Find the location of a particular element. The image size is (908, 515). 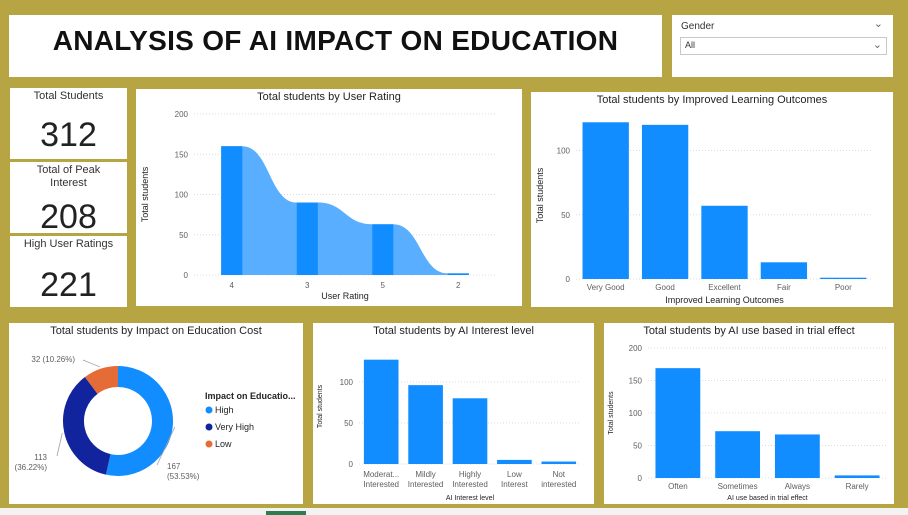

kpi-card-total-students: Total Students 312 is located at coordinates (68, 123).